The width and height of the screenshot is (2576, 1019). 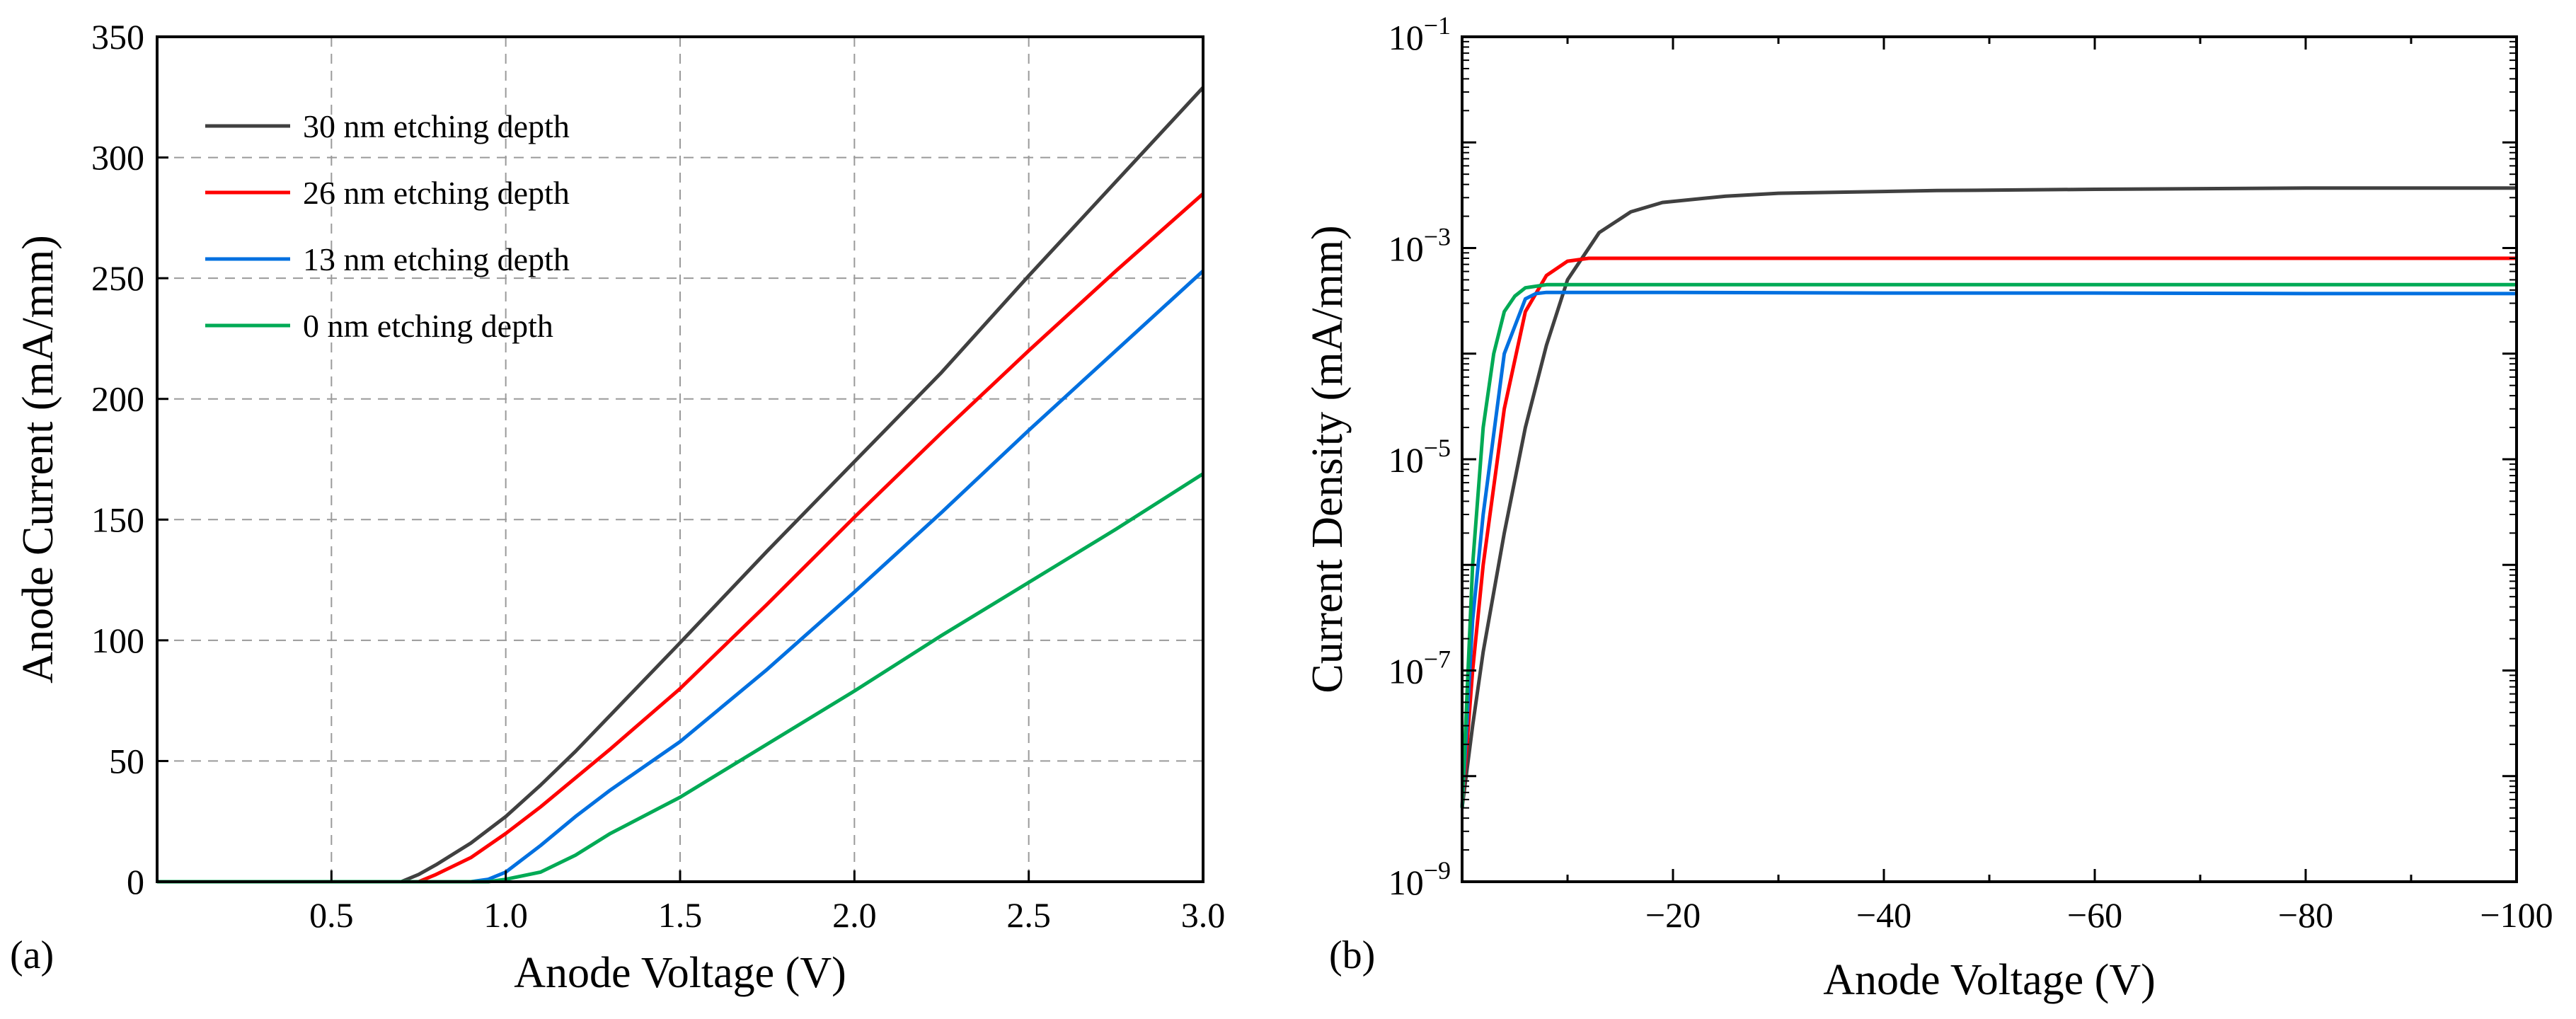 What do you see at coordinates (1437, 870) in the screenshot?
I see `y-tick-exponent: −9` at bounding box center [1437, 870].